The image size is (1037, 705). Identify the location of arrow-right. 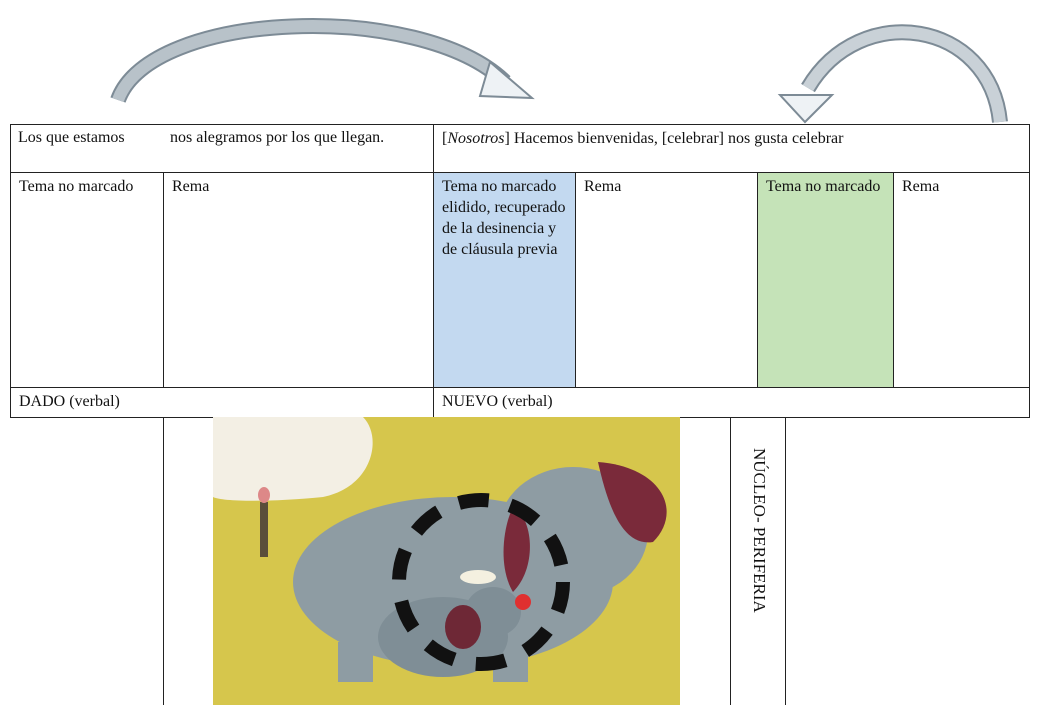
(904, 74).